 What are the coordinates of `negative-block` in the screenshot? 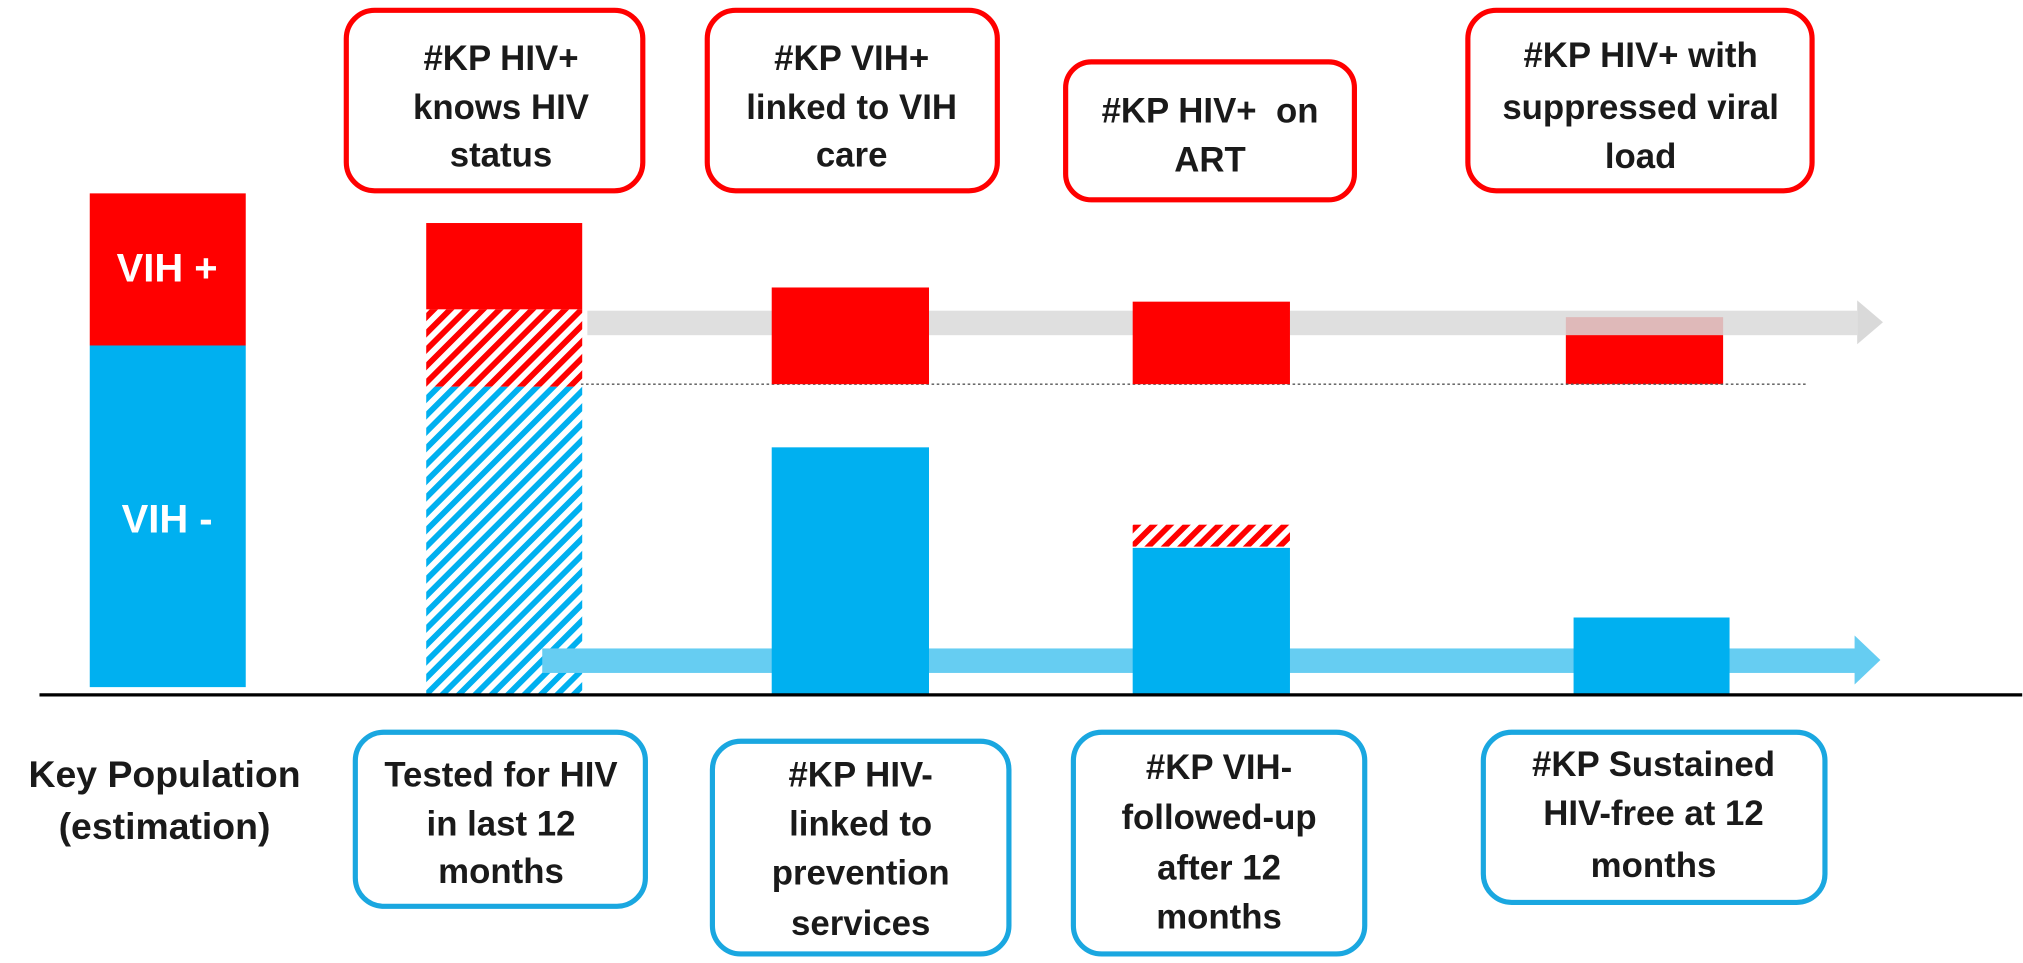 It's located at (167, 516).